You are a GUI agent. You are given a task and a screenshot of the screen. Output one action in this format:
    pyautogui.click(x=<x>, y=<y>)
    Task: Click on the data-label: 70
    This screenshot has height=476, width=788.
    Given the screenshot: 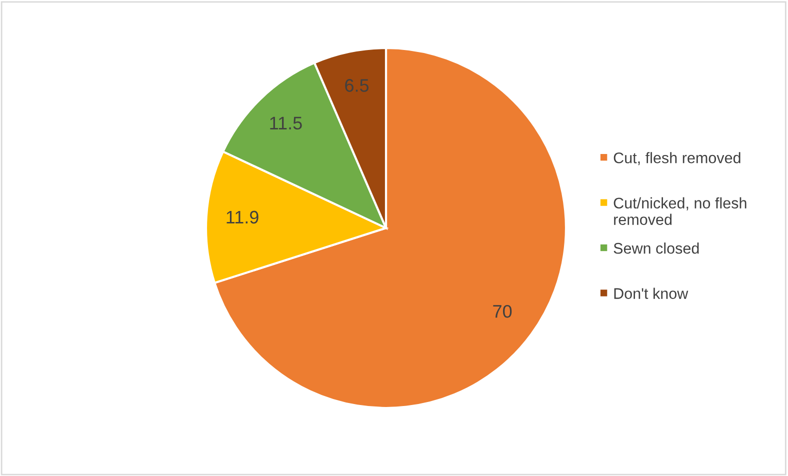 What is the action you would take?
    pyautogui.click(x=502, y=311)
    